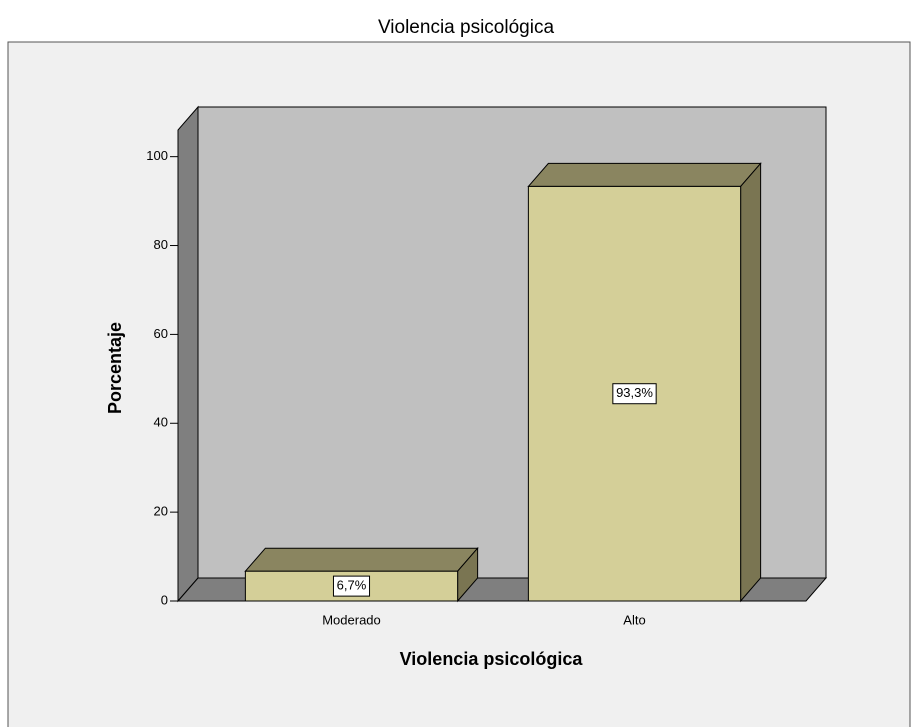  Describe the element at coordinates (161, 244) in the screenshot. I see `y-tick-label: 80` at that location.